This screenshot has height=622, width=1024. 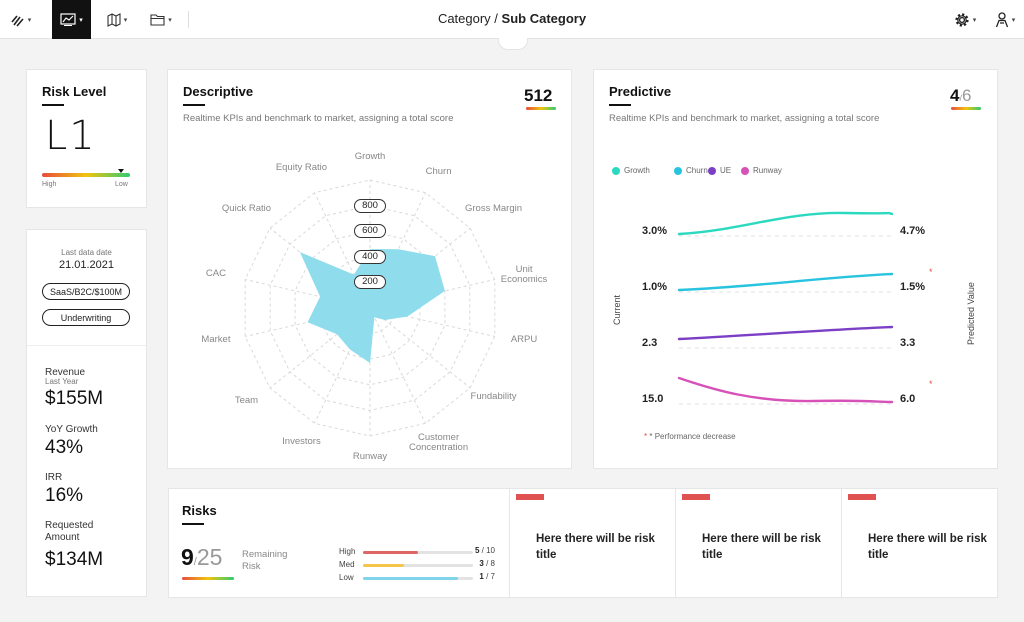 I want to click on risk-marker-icon, so click(x=121, y=171).